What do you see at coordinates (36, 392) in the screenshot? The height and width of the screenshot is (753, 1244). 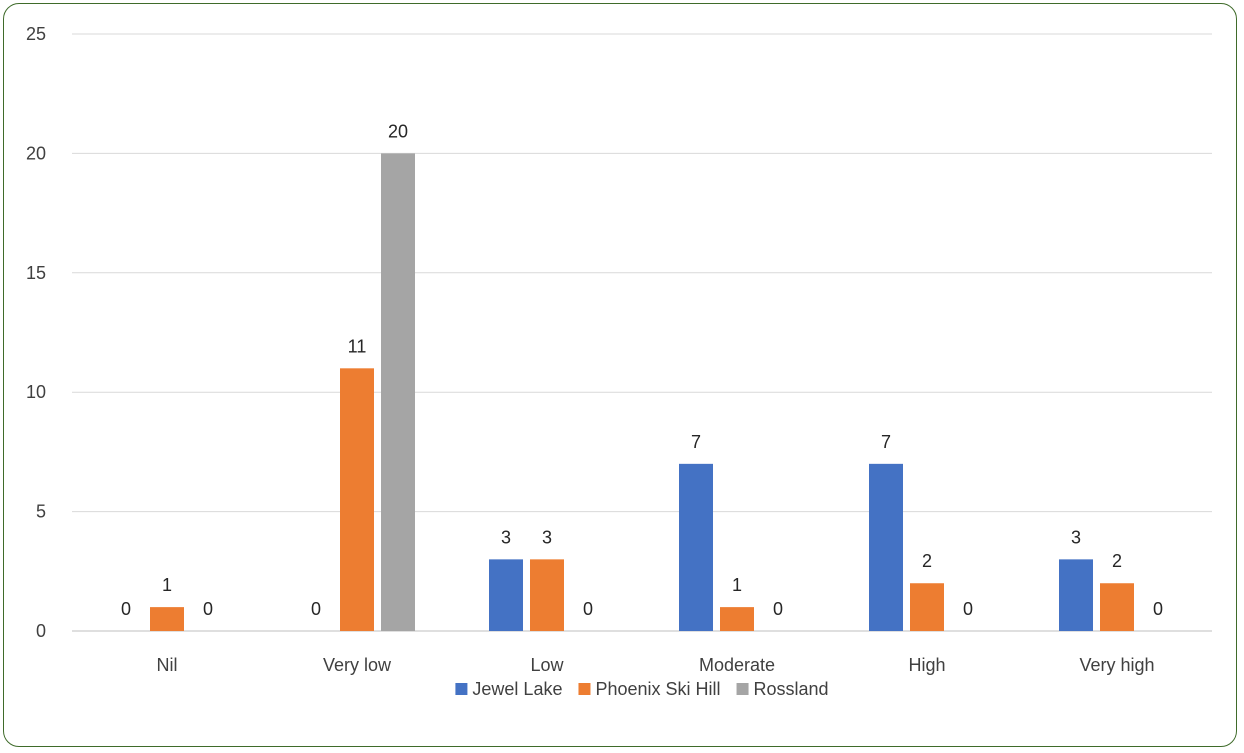 I see `y-tick-label: 10` at bounding box center [36, 392].